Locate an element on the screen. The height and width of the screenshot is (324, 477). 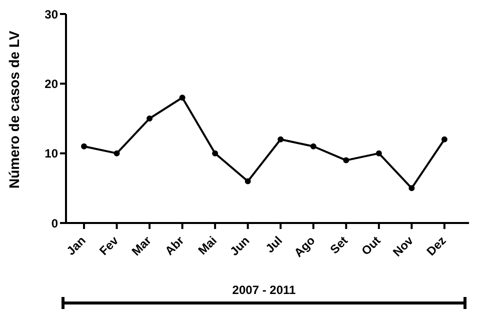
x-tick-label: Out is located at coordinates (371, 245).